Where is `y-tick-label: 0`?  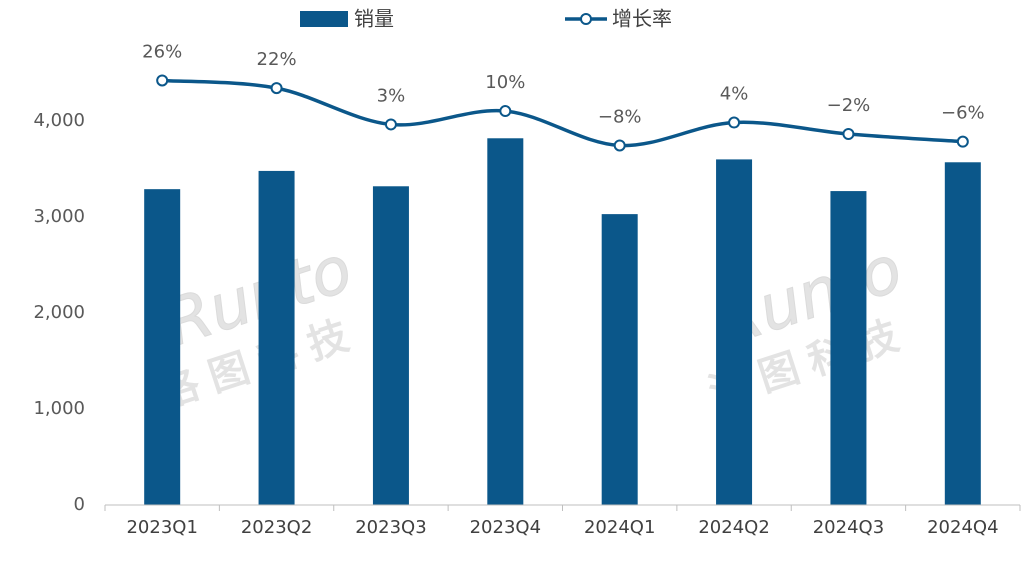 y-tick-label: 0 is located at coordinates (79, 504).